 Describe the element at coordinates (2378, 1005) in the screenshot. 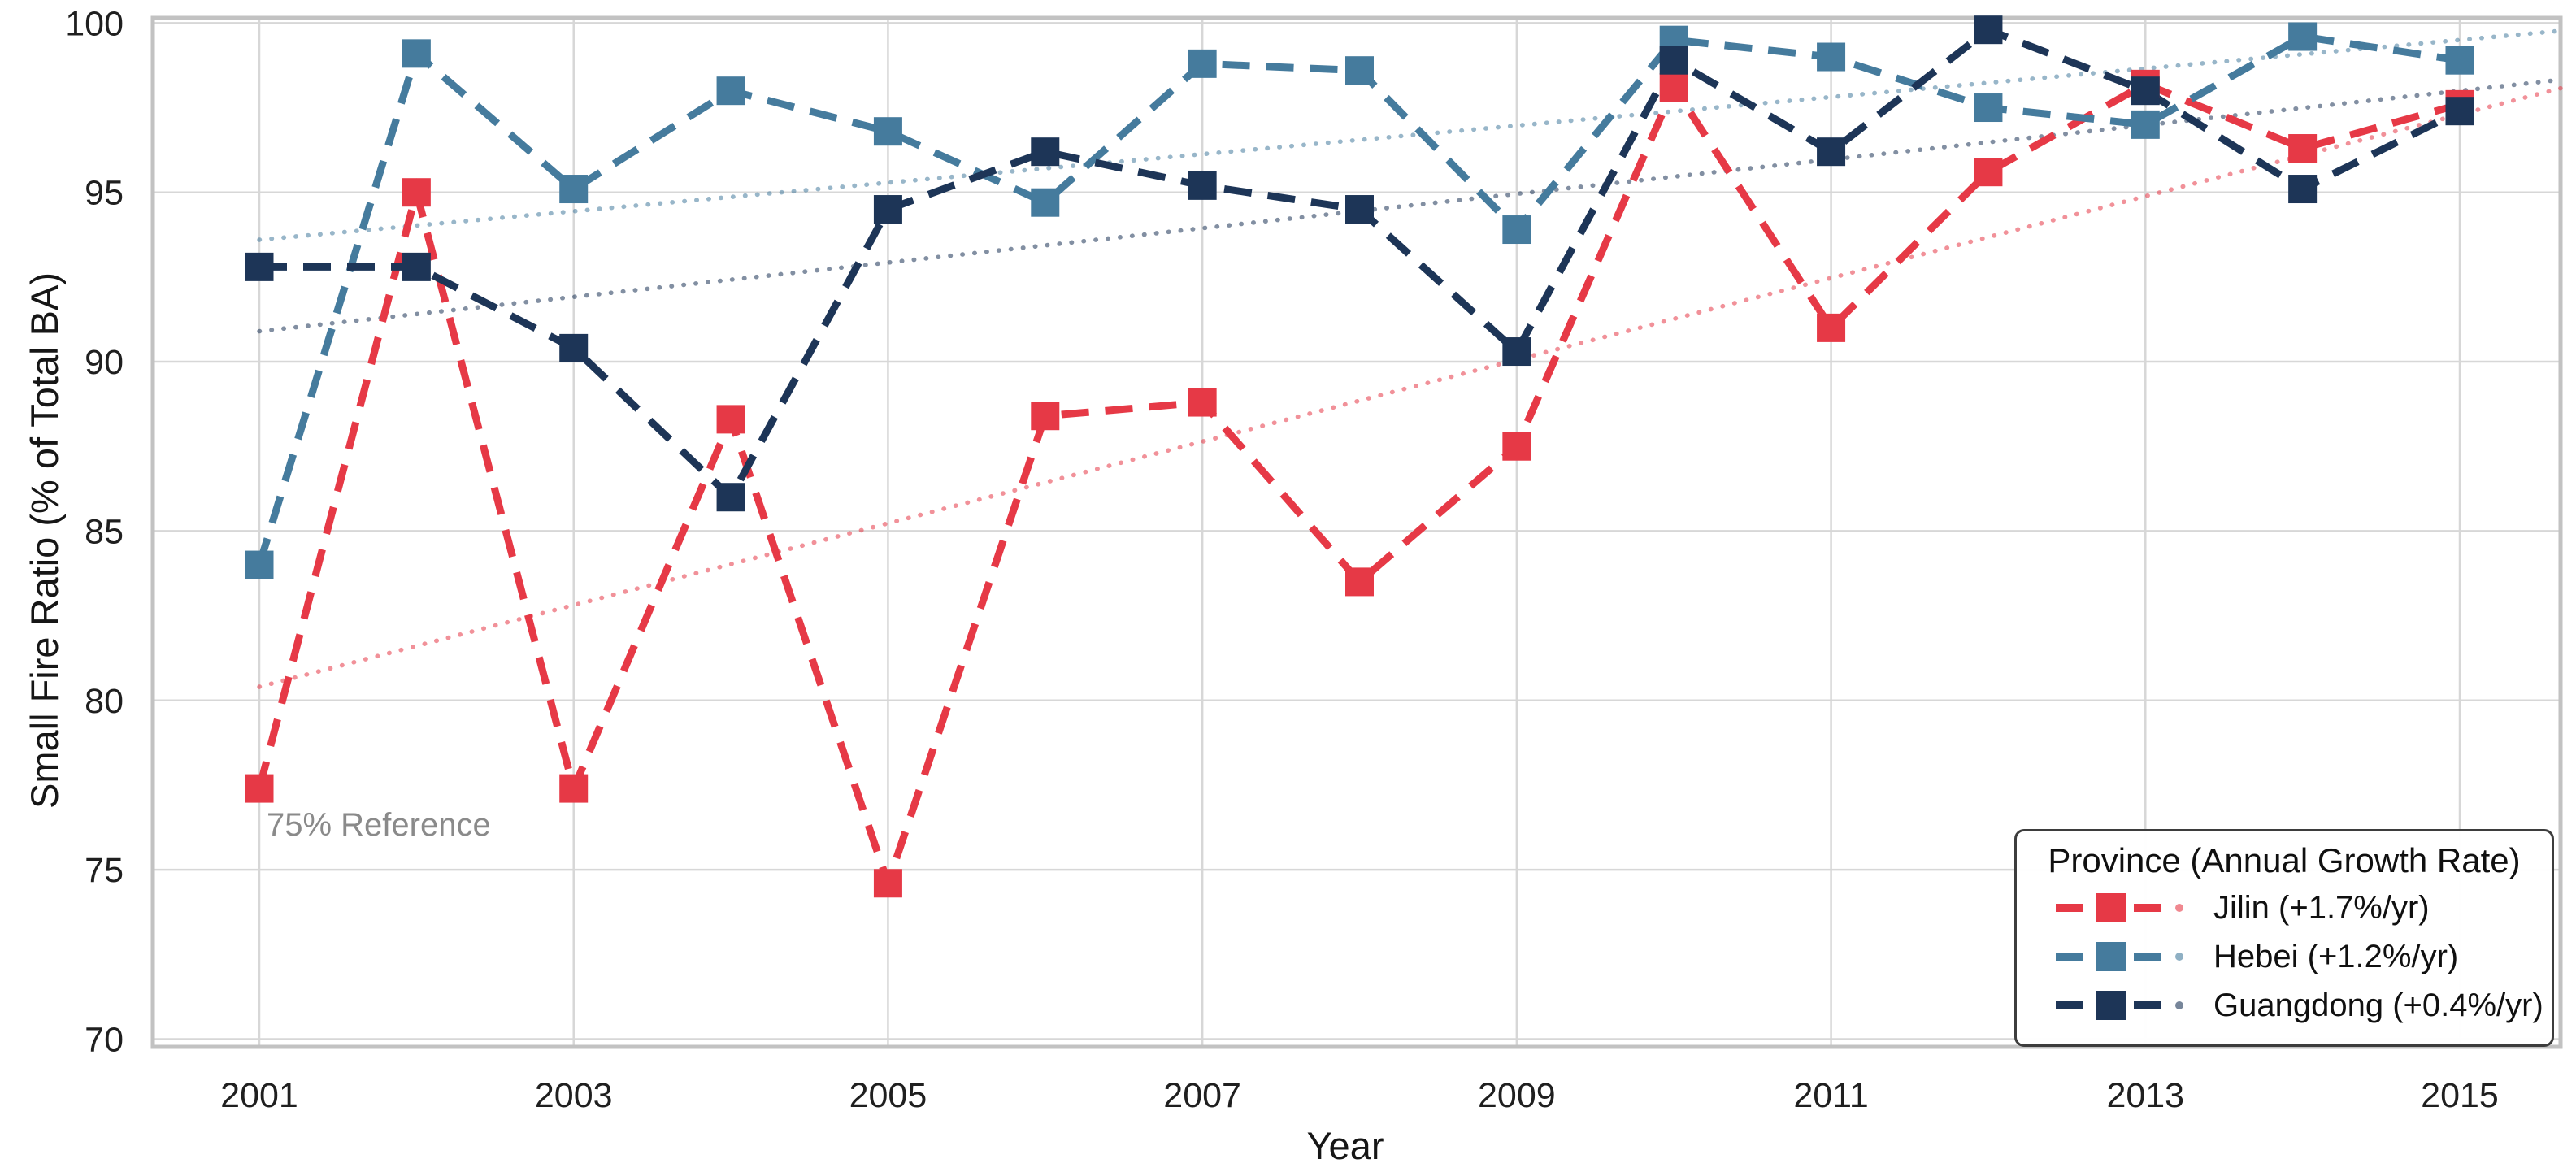

I see `legend-label-guangdong: Guangdong (+0.4%/yr)` at that location.